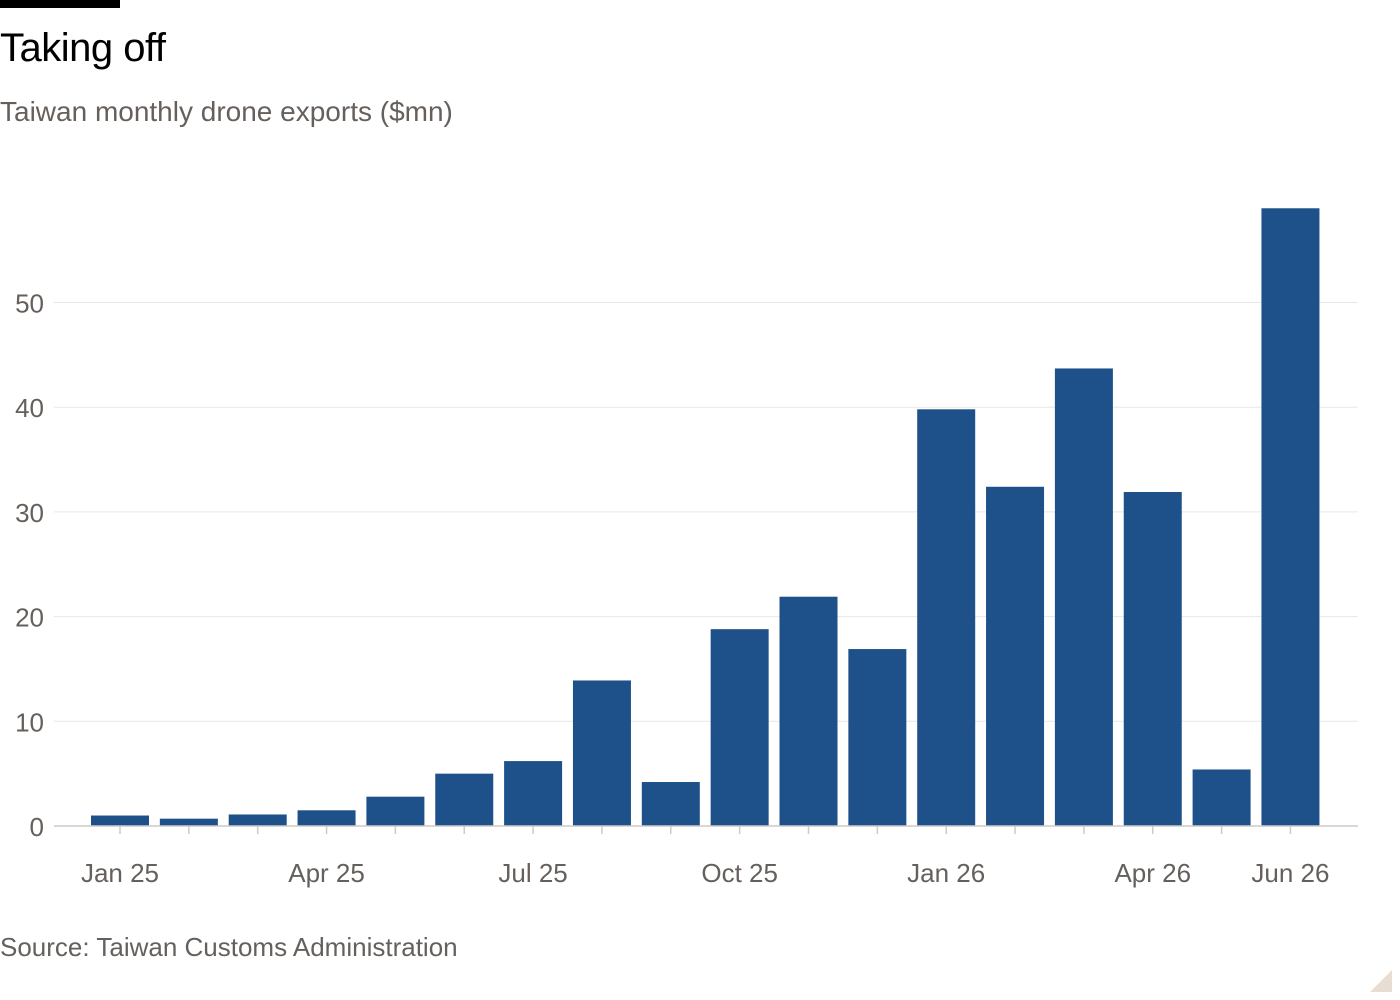  I want to click on x-tick-label: Apr 26, so click(1152, 873).